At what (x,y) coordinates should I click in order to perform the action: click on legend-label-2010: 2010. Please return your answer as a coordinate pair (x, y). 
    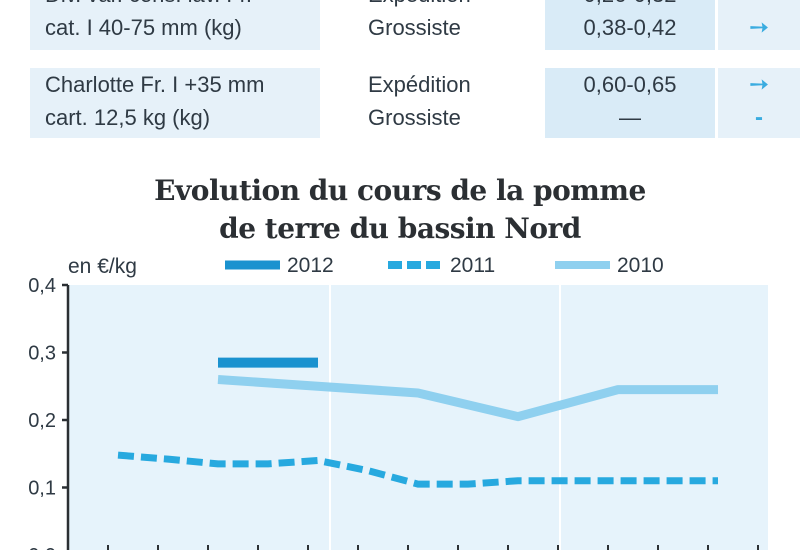
    Looking at the image, I should click on (640, 265).